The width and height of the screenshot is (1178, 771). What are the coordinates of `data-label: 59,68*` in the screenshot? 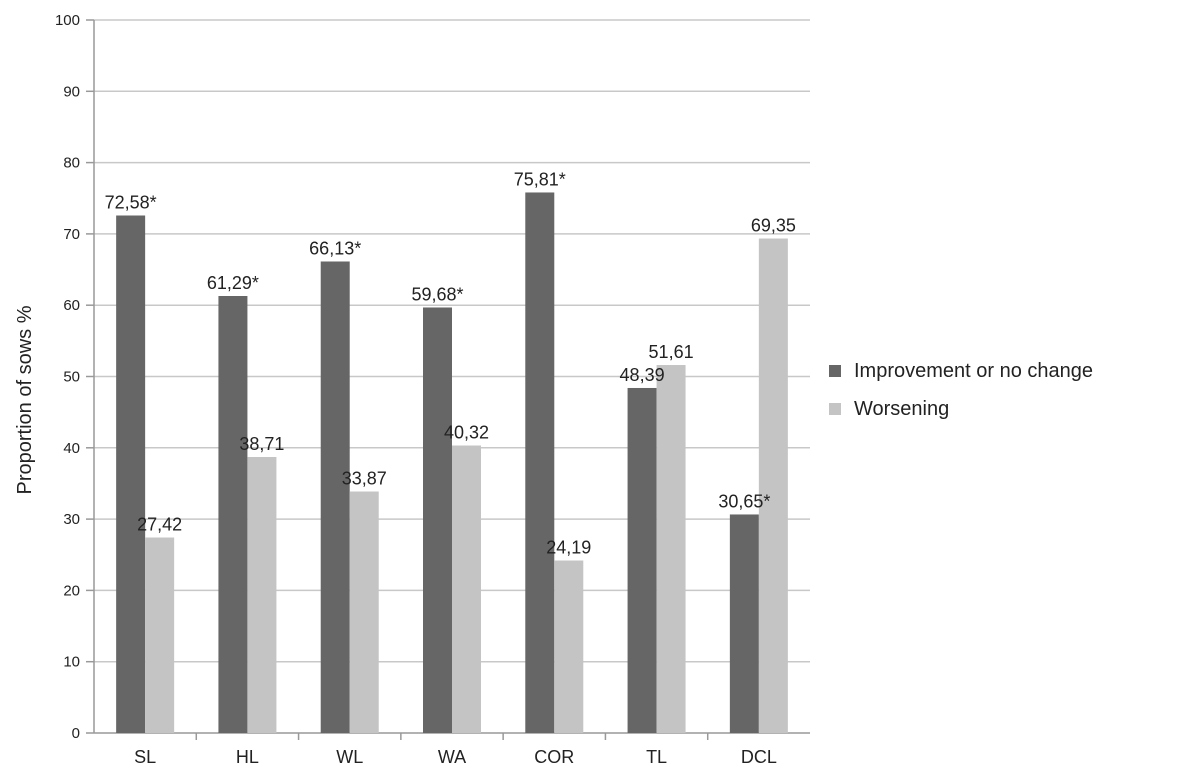 It's located at (437, 294).